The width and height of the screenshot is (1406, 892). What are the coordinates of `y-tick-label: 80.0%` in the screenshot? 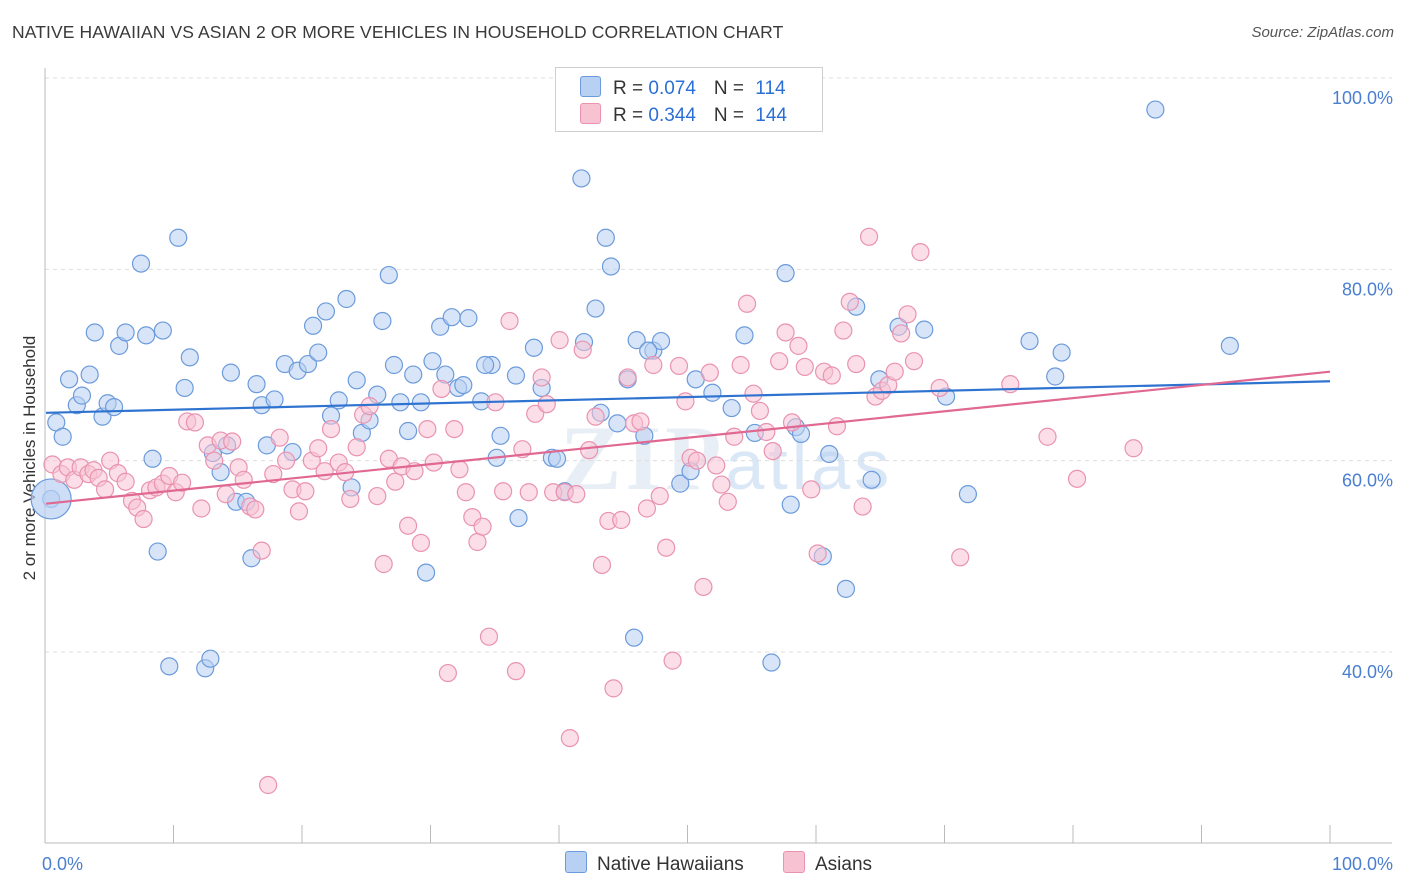 It's located at (1367, 289).